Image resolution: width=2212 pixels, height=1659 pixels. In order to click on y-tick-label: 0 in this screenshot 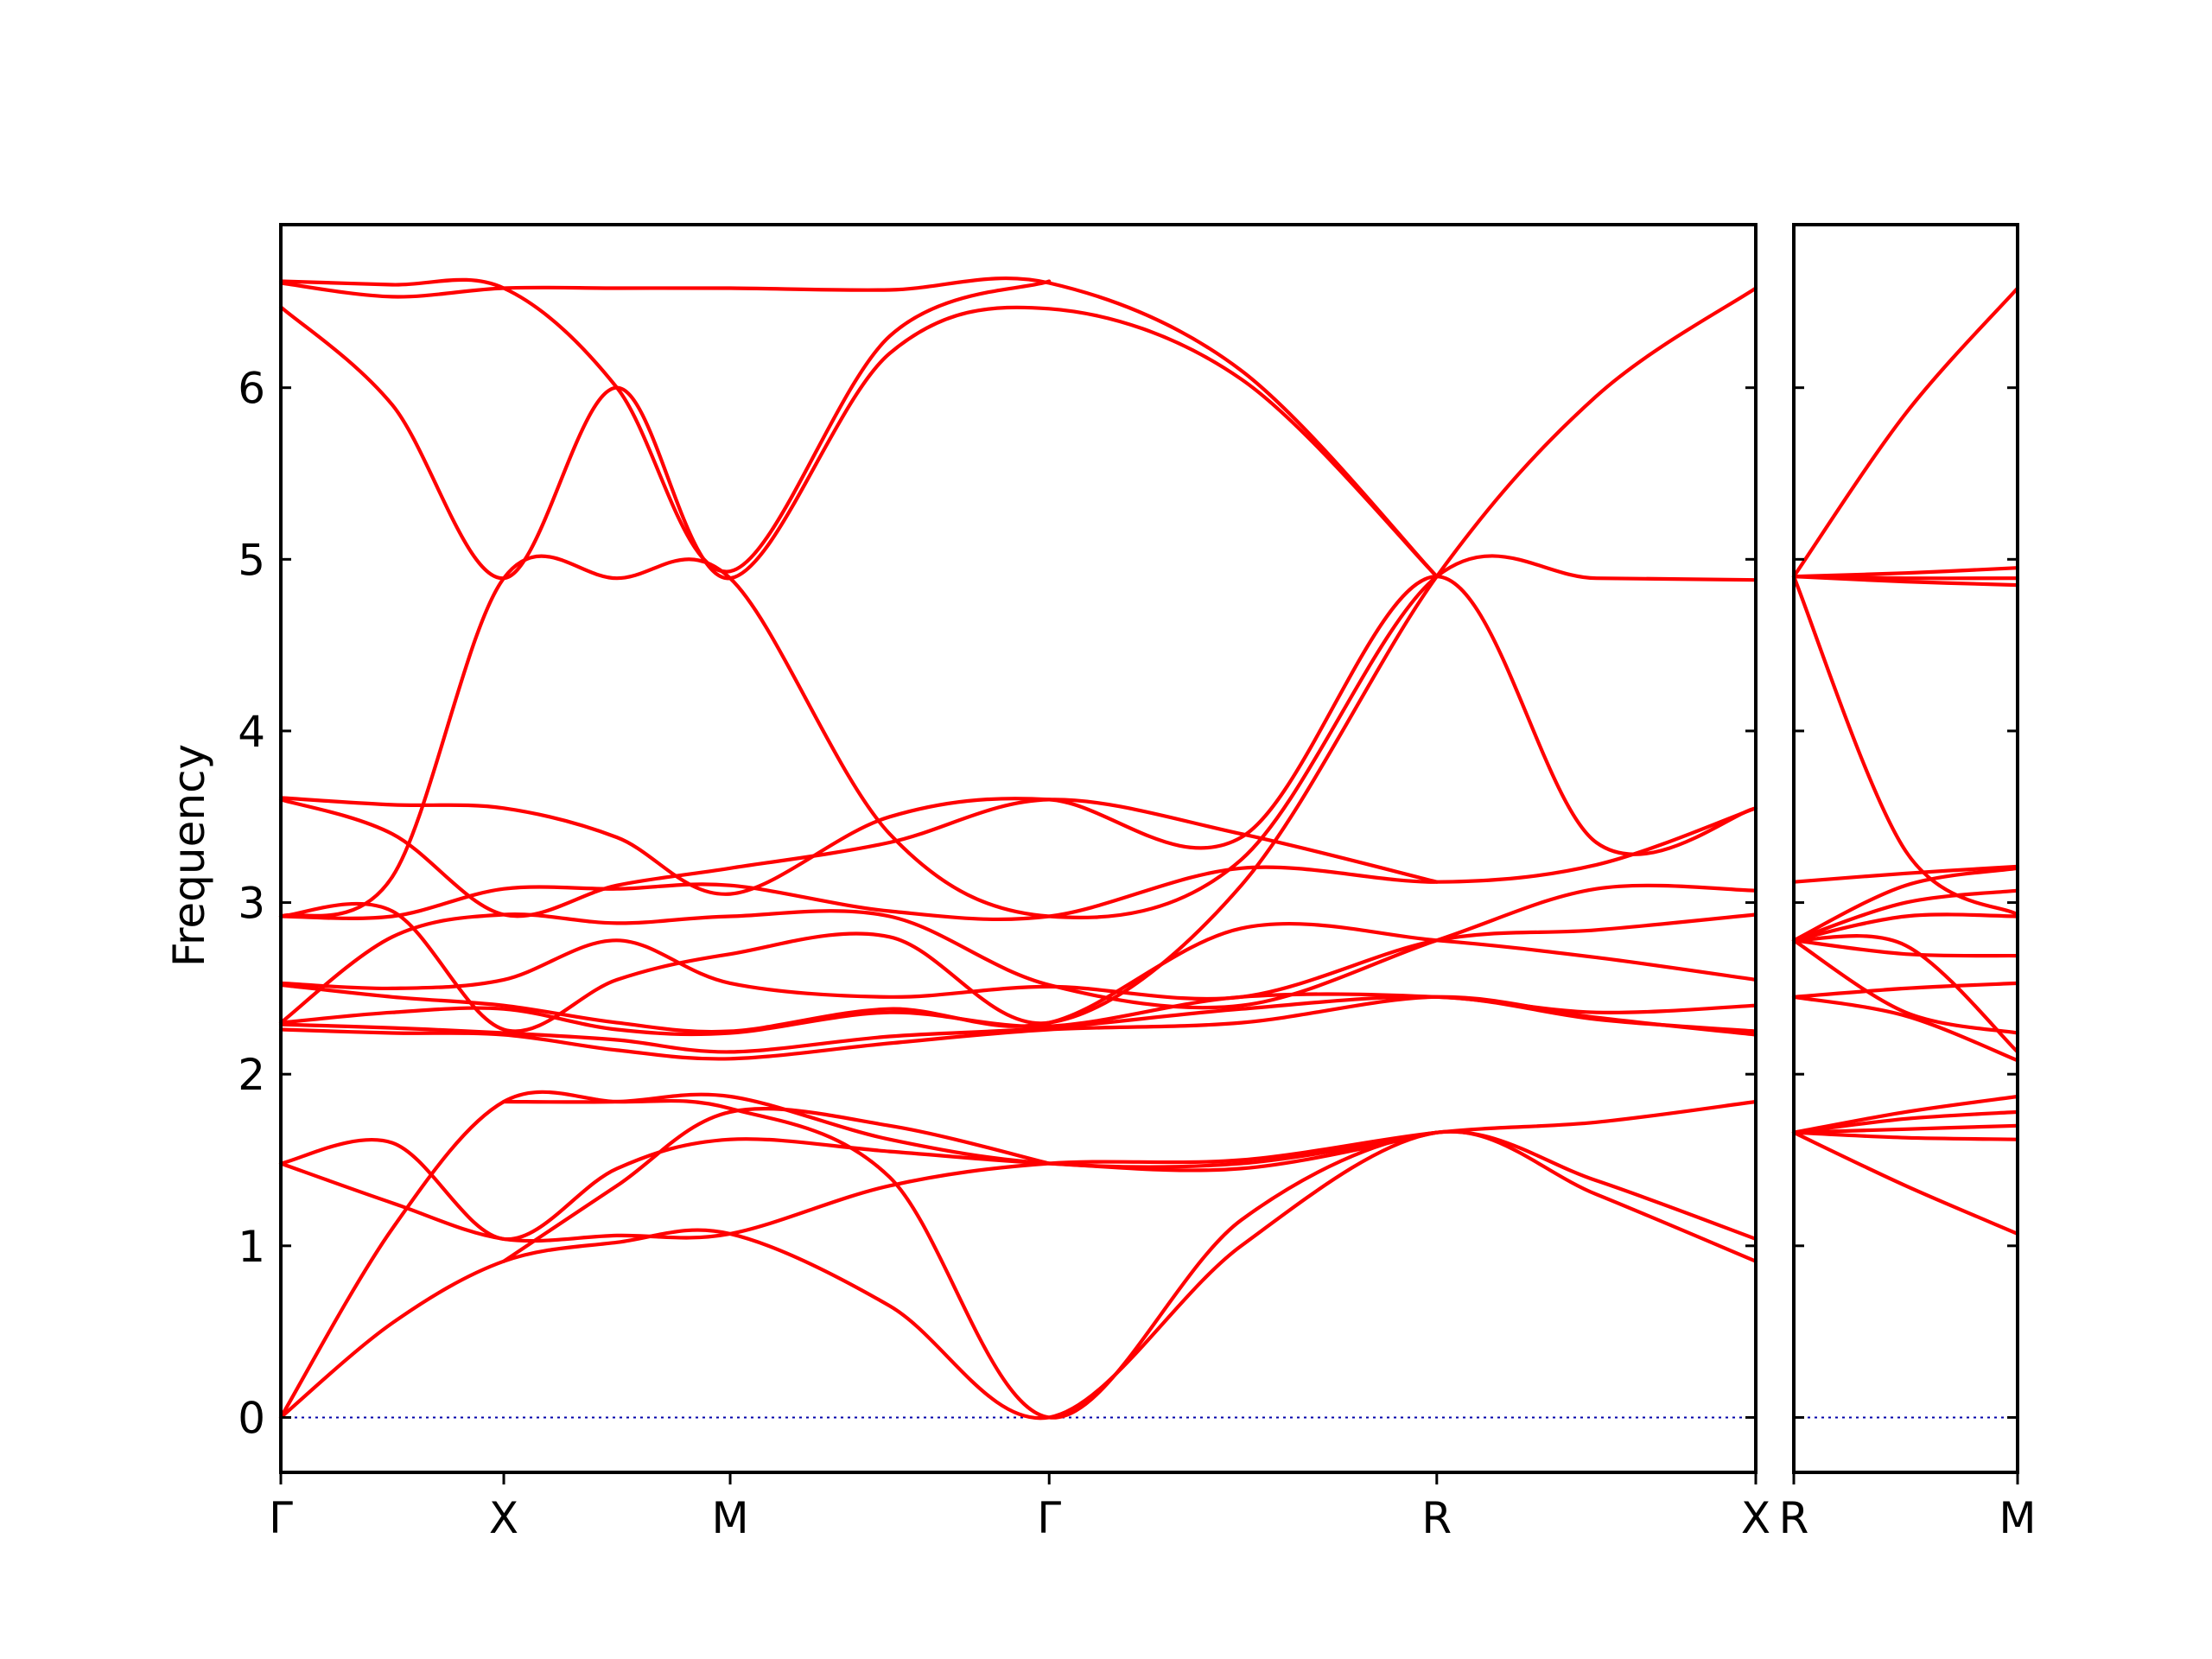, I will do `click(251, 1418)`.